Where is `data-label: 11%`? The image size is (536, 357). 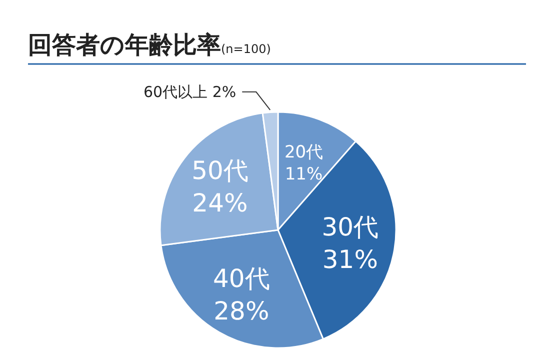
data-label: 11% is located at coordinates (303, 174).